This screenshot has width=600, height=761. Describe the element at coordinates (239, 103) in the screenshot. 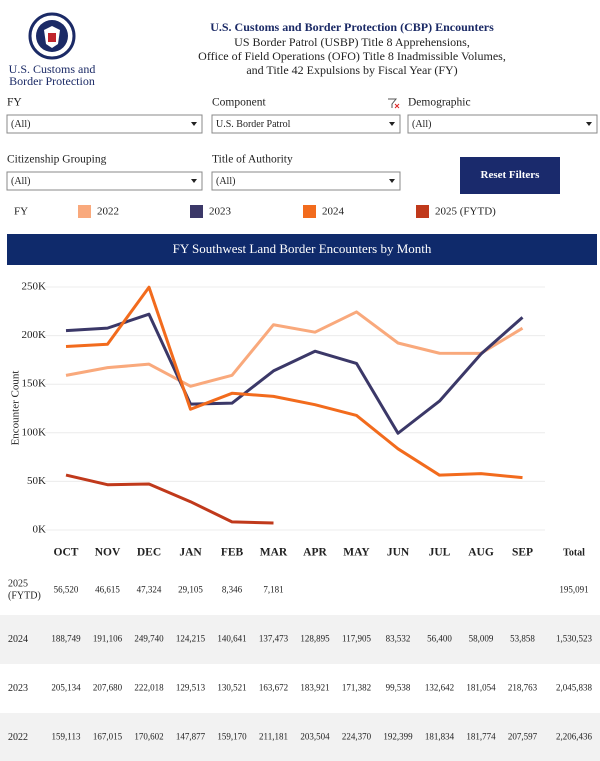

I see `filter-label: Component` at that location.